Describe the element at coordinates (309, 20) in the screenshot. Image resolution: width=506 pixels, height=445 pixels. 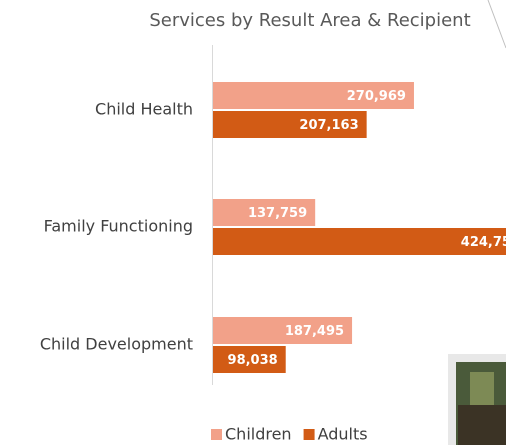
I see `chart-title: Services by Result Area & Recipient` at that location.